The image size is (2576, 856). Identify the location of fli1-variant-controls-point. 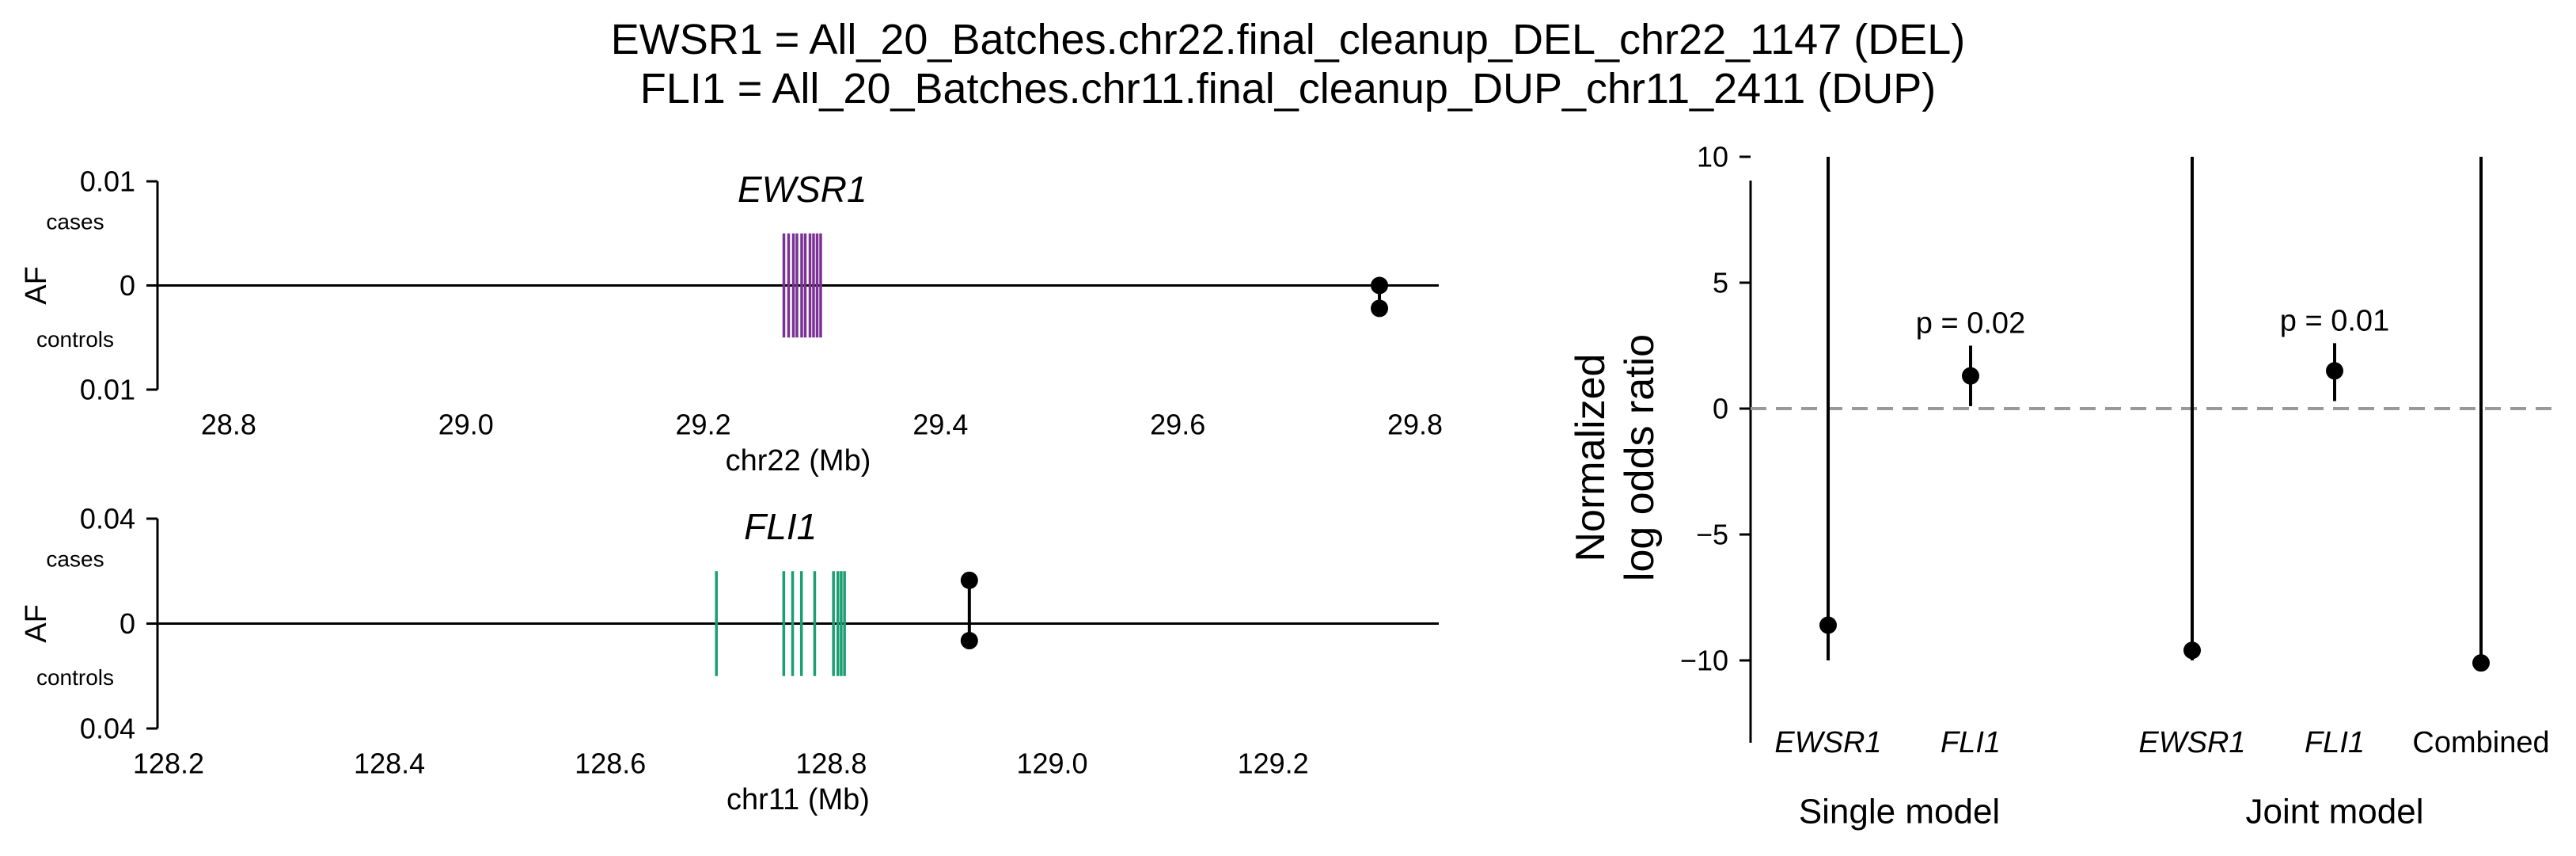
(969, 641).